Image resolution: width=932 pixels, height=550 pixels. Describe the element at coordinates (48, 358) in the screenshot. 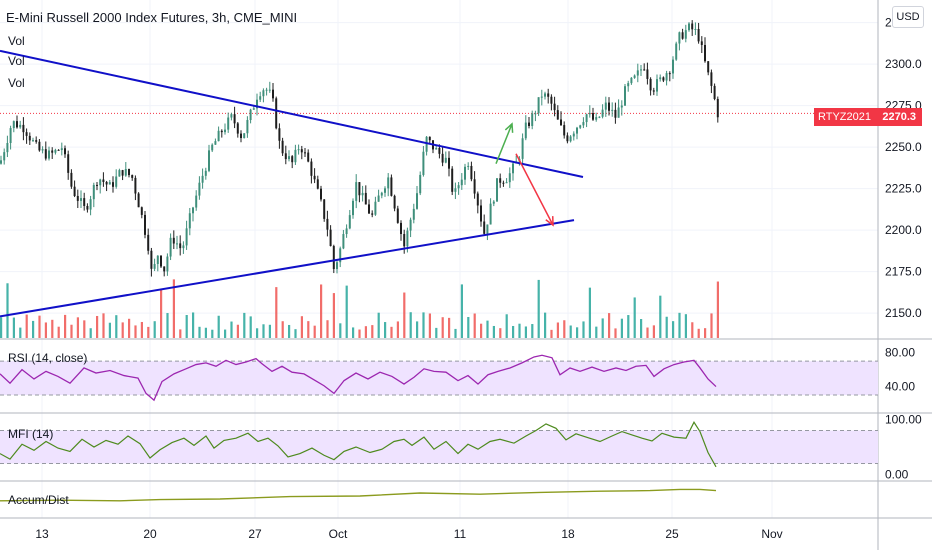

I see `rsi-pane-label: RSI (14, close)` at that location.